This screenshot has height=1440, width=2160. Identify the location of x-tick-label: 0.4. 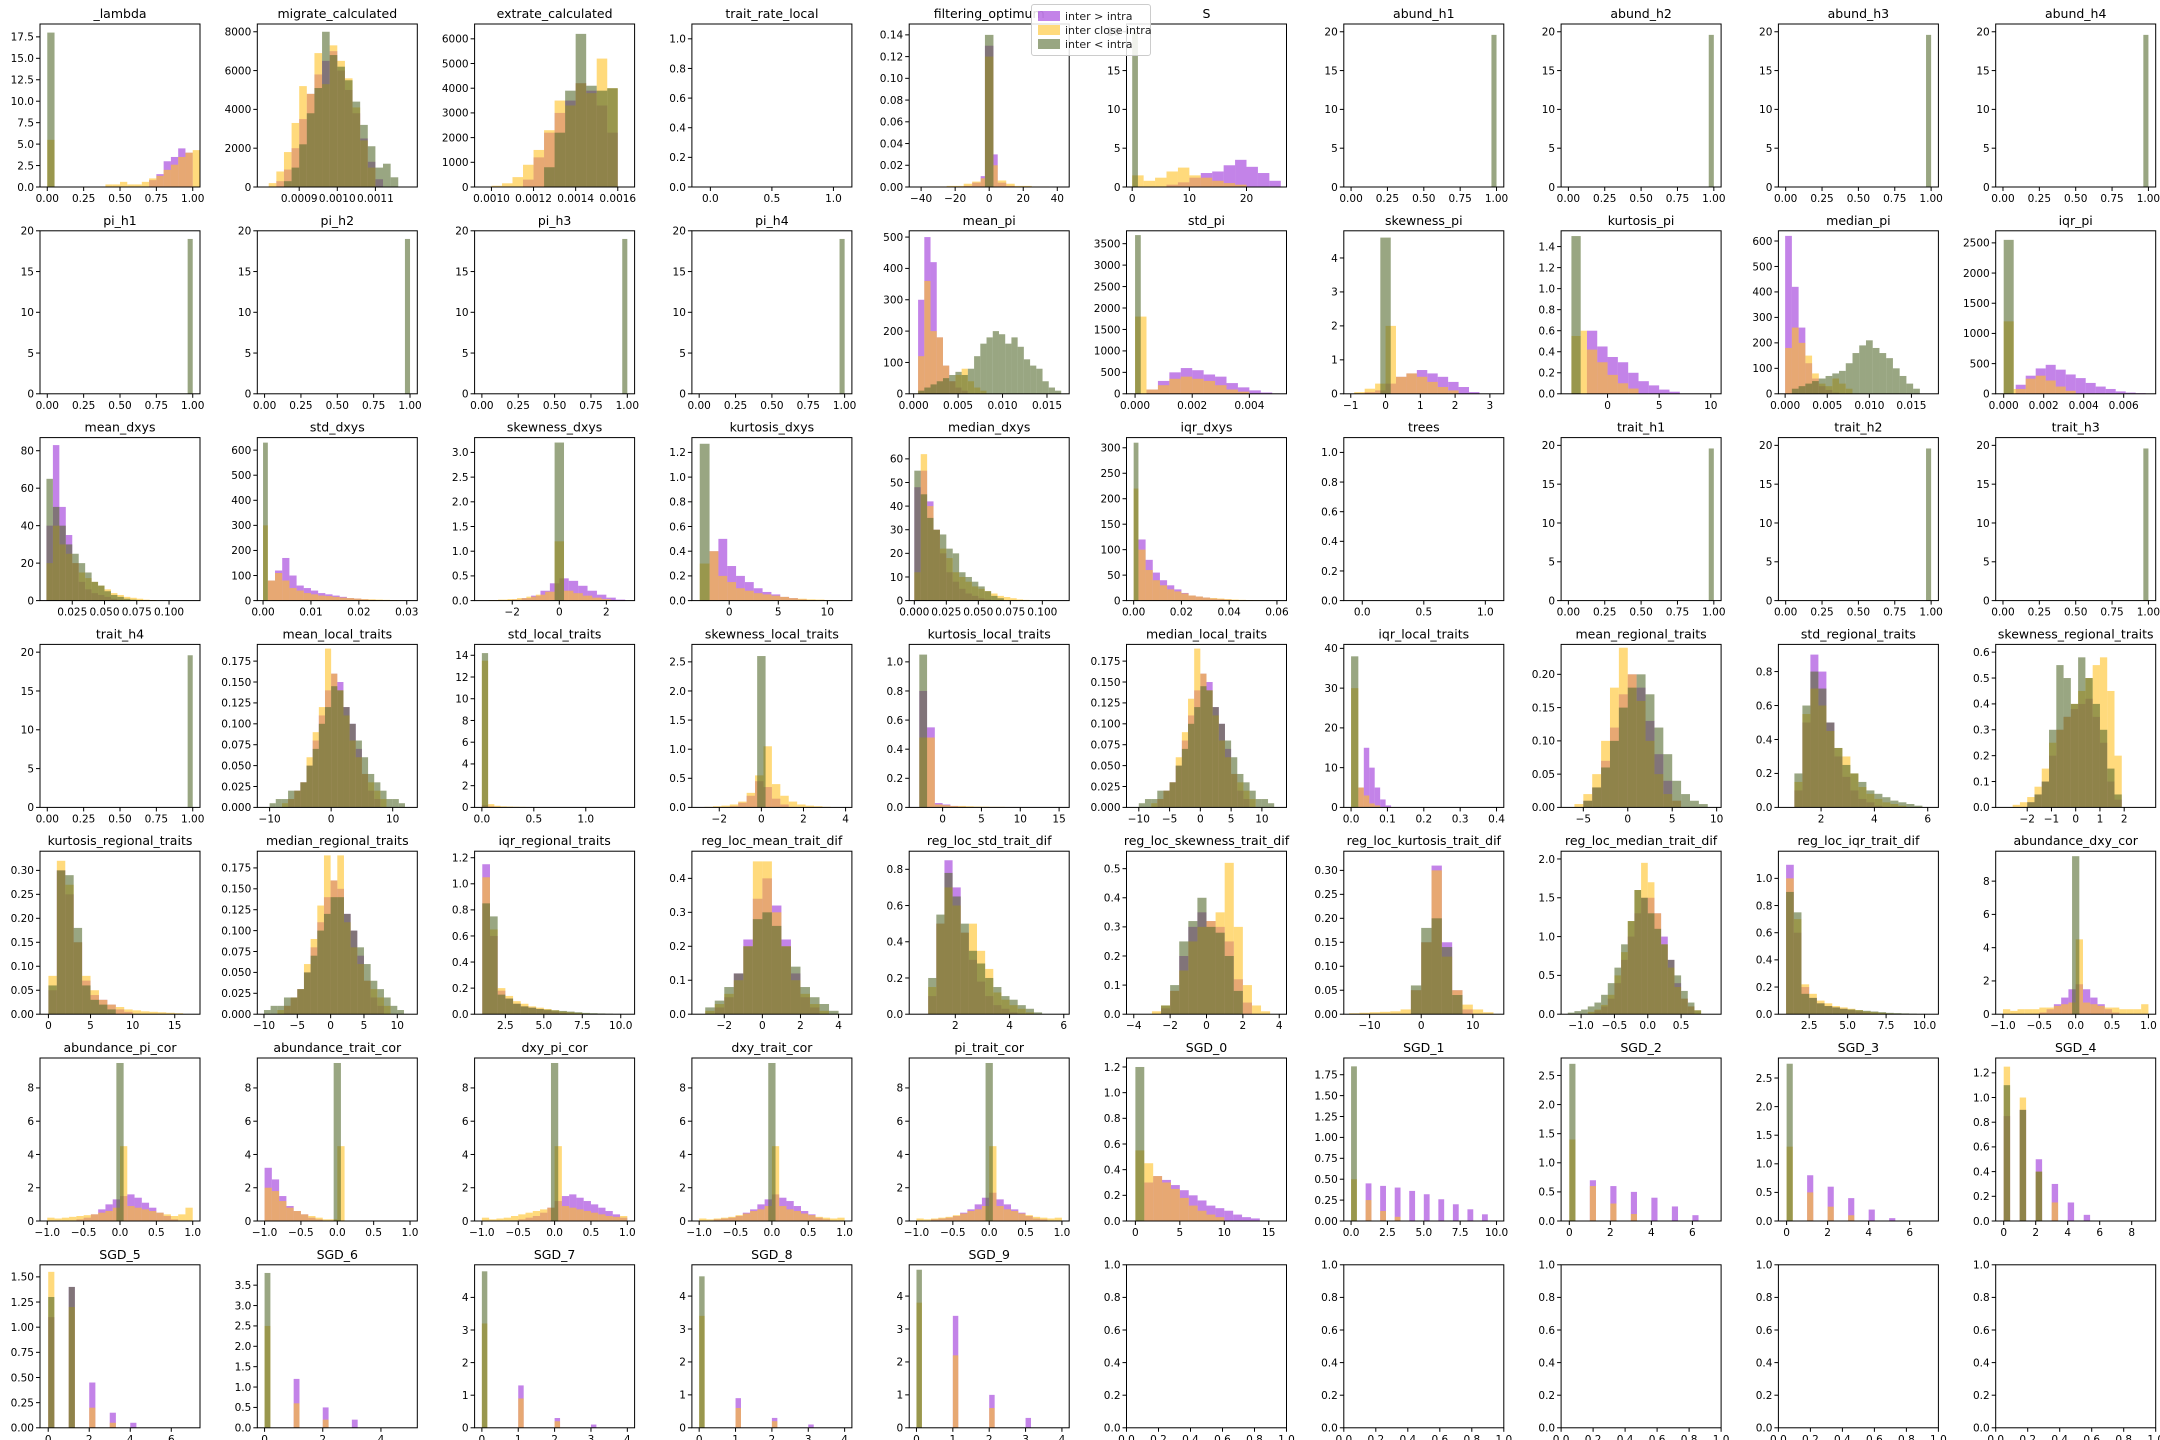
(1842, 1437).